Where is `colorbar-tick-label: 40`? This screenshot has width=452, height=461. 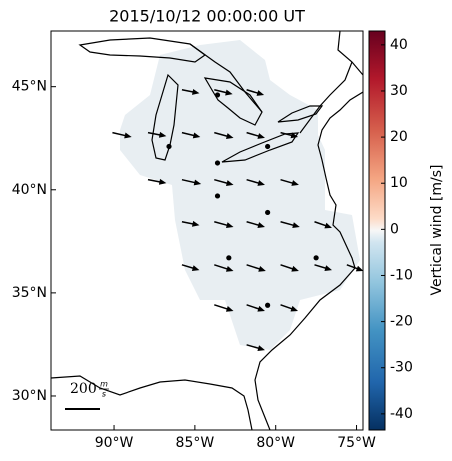
colorbar-tick-label: 40 is located at coordinates (399, 45).